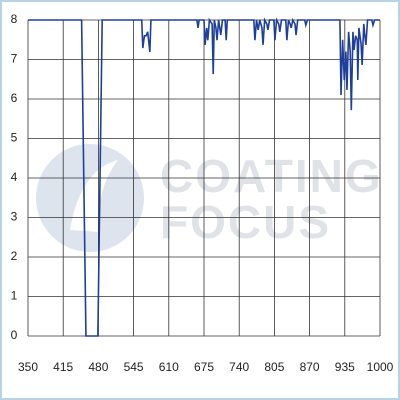 This screenshot has width=400, height=400. Describe the element at coordinates (14, 138) in the screenshot. I see `y-tick-label: 5` at that location.